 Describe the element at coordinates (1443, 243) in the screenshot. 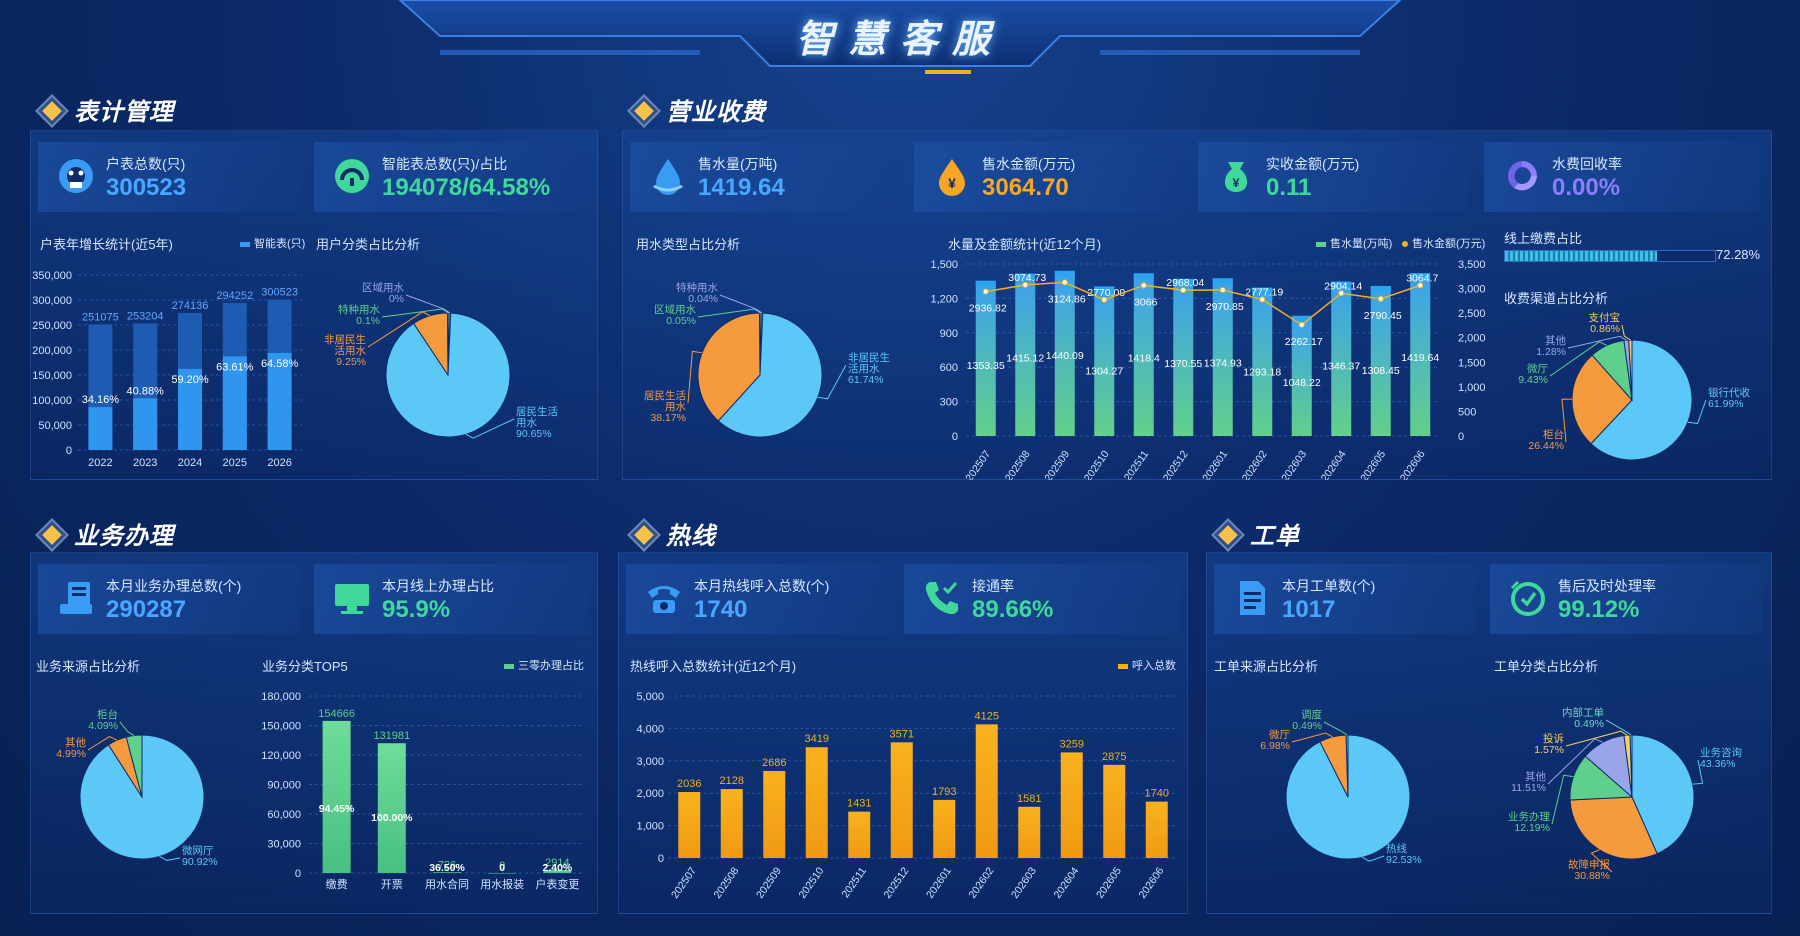

I see `legend-water-amount: 售水金额(万元)` at that location.